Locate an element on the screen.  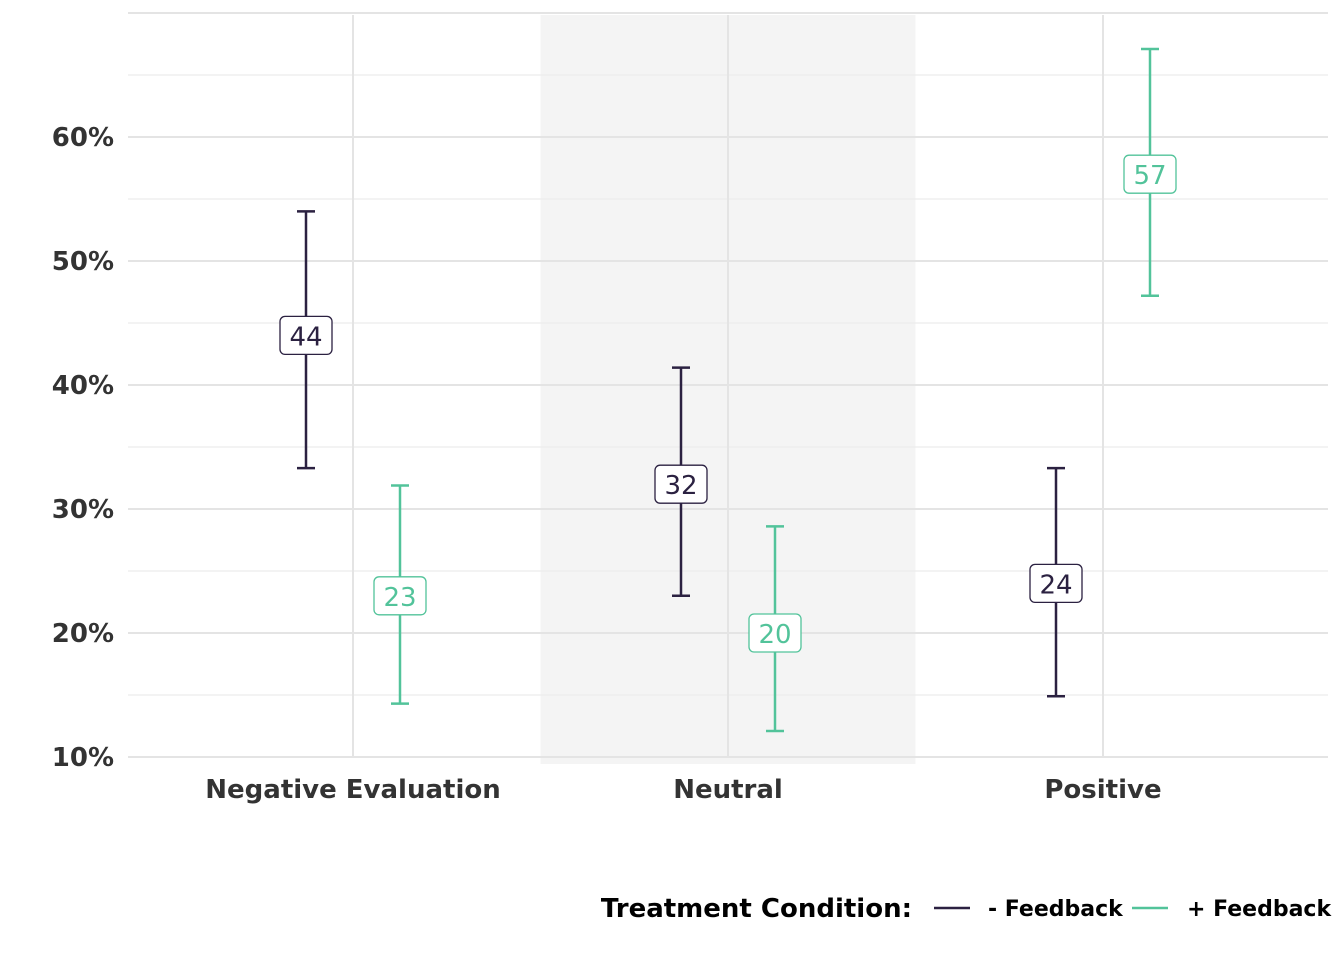
value-label-positive: 57 is located at coordinates (1149, 176).